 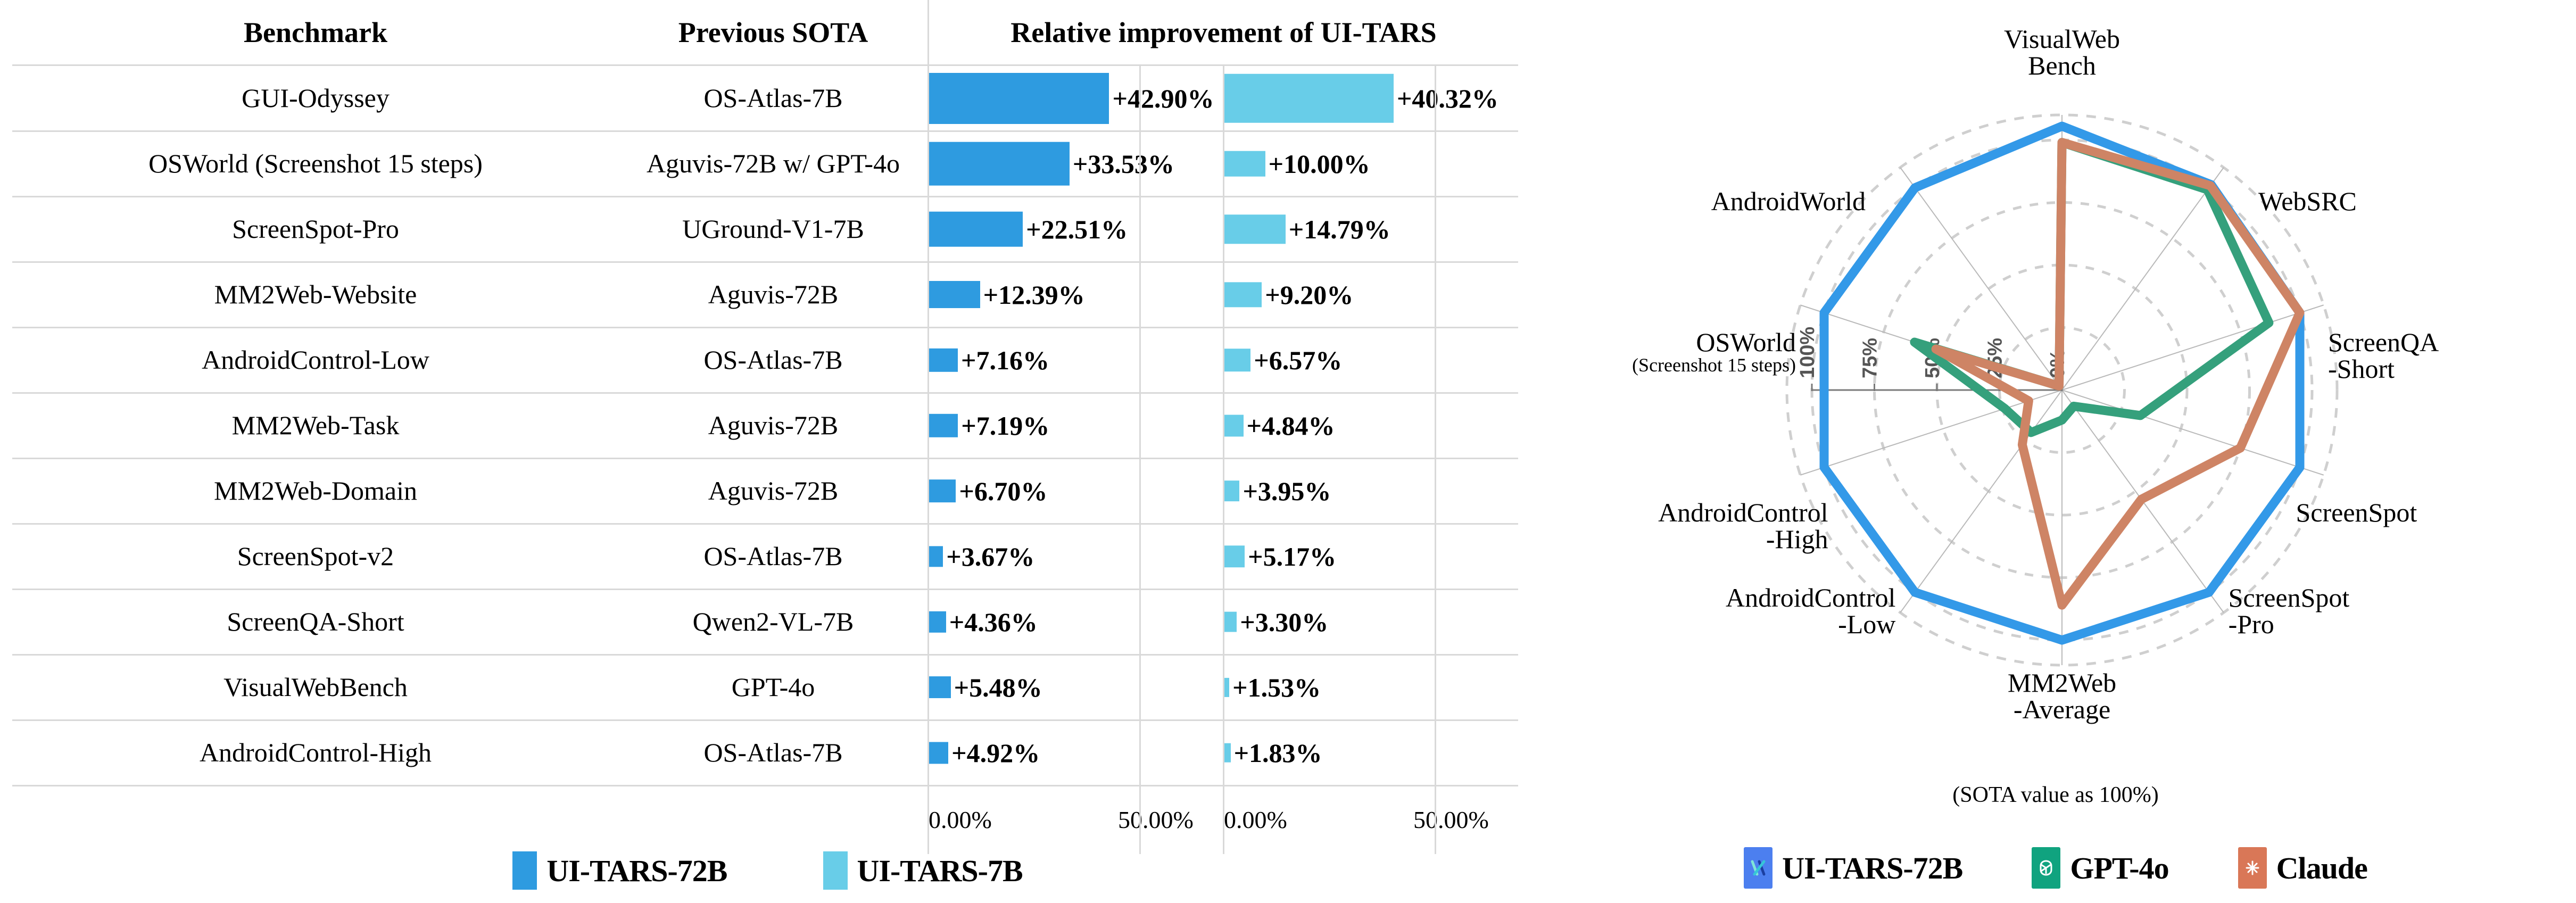 What do you see at coordinates (1319, 163) in the screenshot?
I see `bar-value-ui-tars-7b: +10.00%` at bounding box center [1319, 163].